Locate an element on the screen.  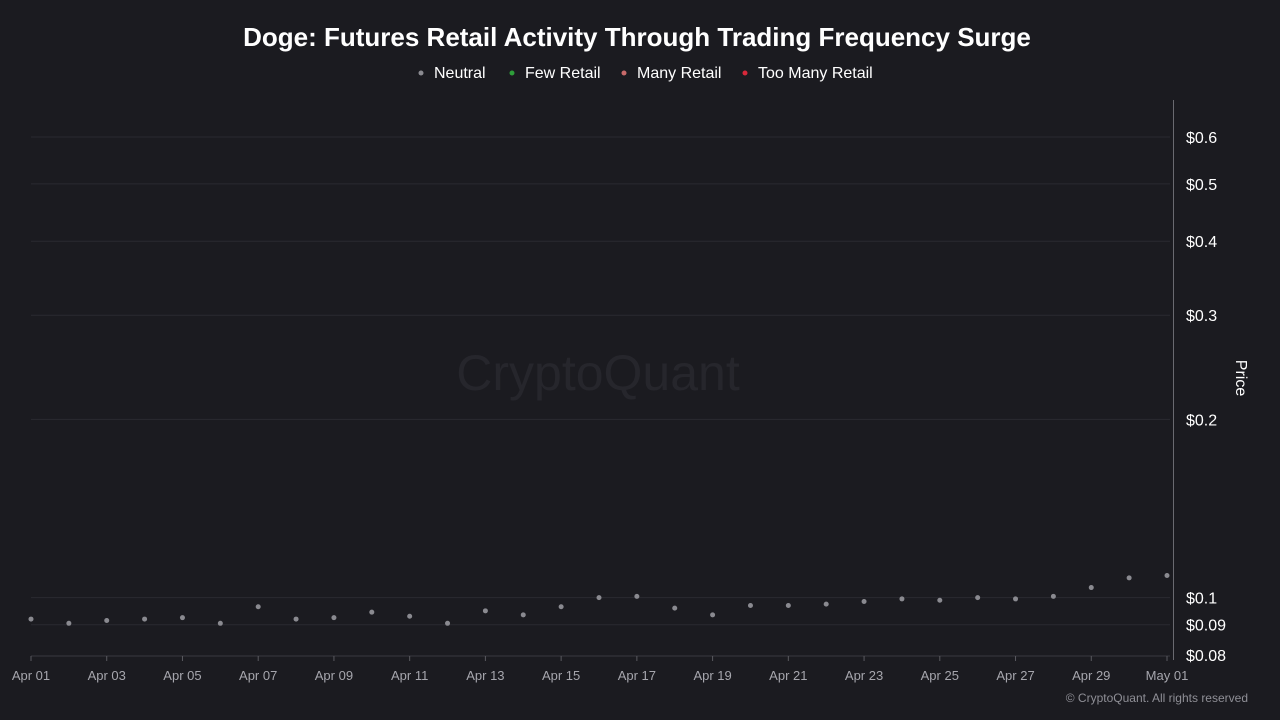
x-tick-label: Apr 13 is located at coordinates (485, 675).